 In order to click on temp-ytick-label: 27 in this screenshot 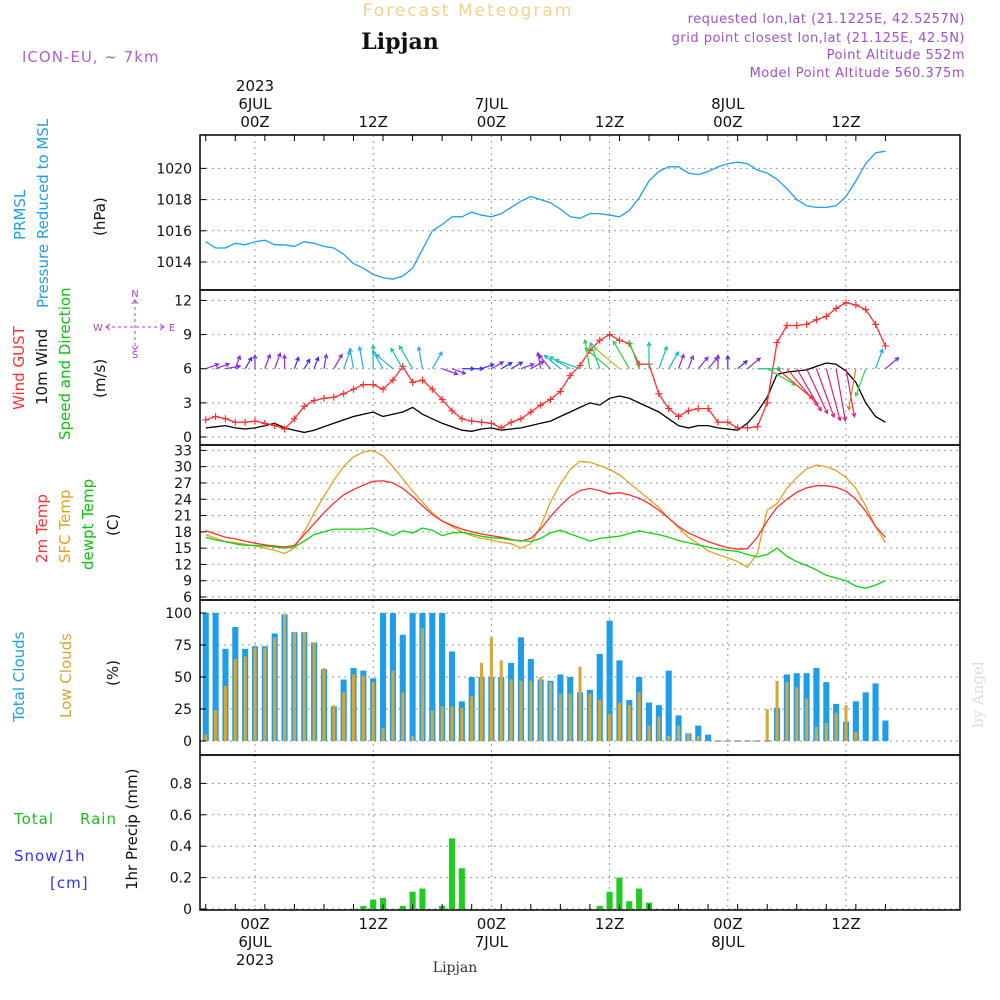, I will do `click(183, 484)`.